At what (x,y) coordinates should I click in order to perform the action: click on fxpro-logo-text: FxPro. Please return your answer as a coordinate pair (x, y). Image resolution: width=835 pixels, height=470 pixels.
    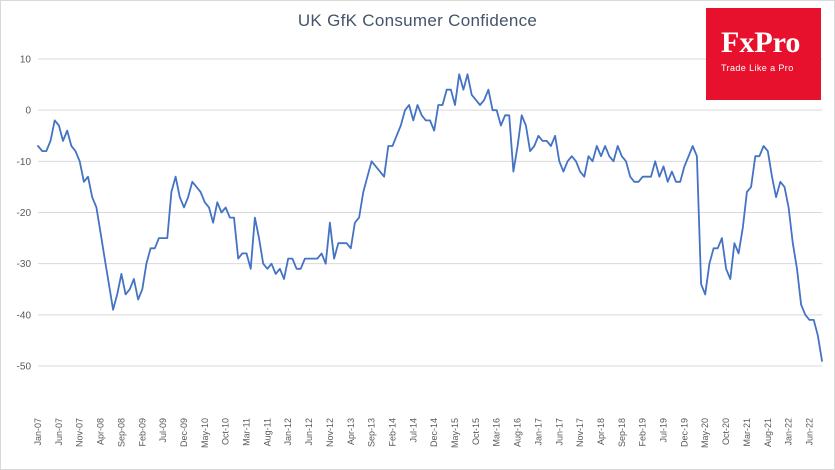
    Looking at the image, I should click on (761, 42).